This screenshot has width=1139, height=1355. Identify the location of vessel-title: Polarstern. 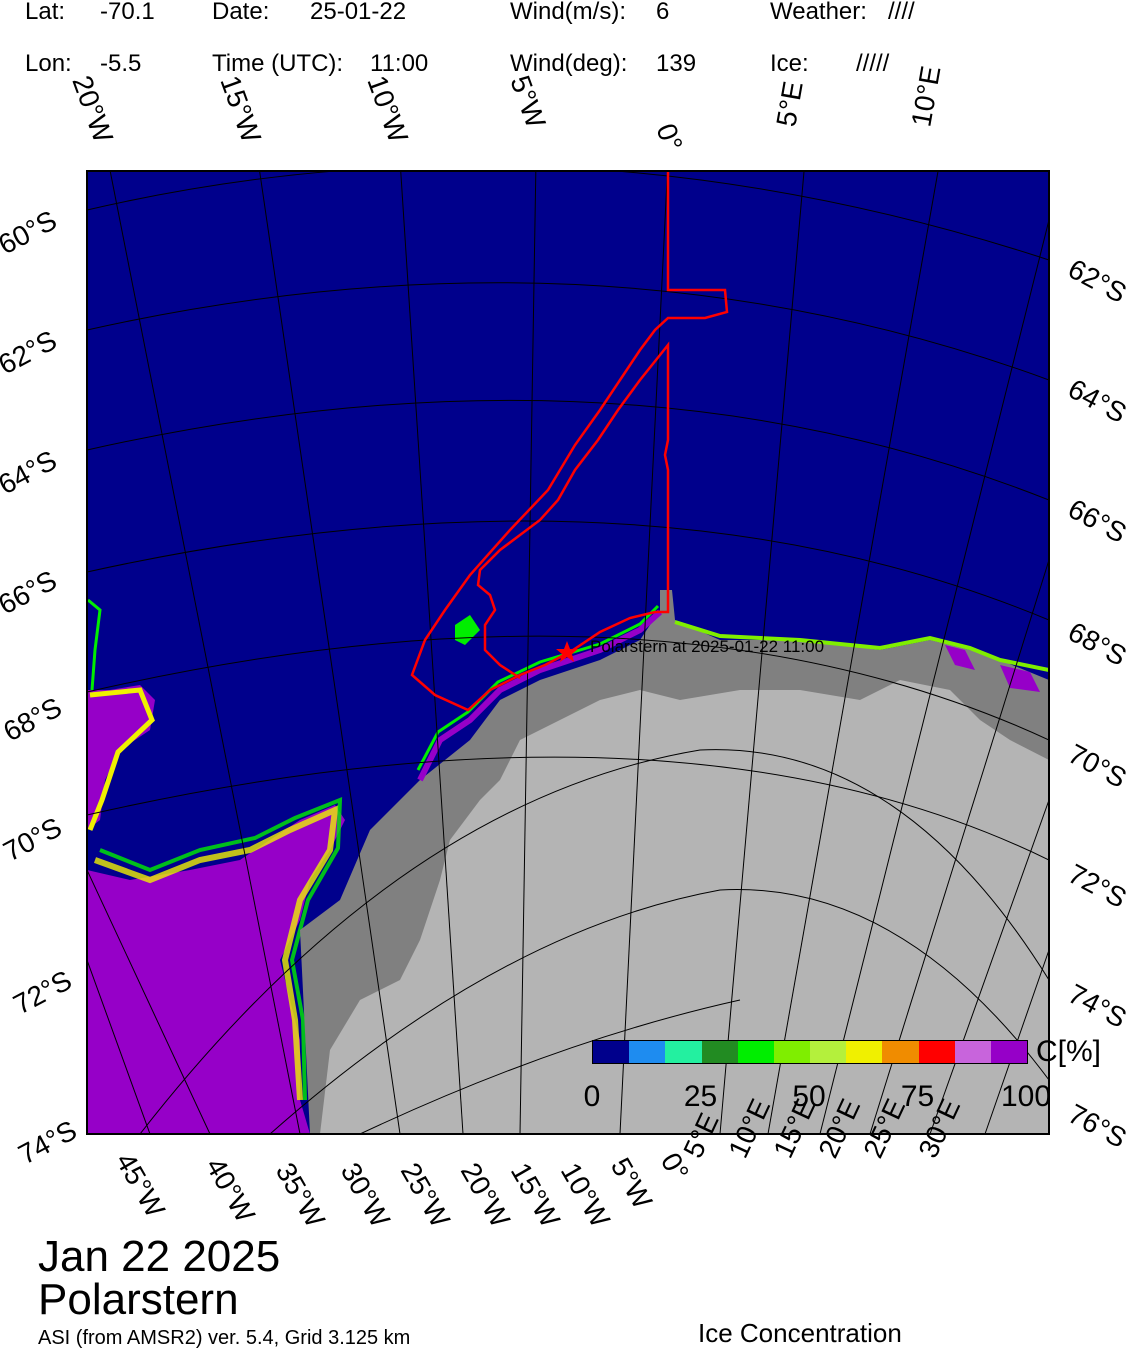
(138, 1299).